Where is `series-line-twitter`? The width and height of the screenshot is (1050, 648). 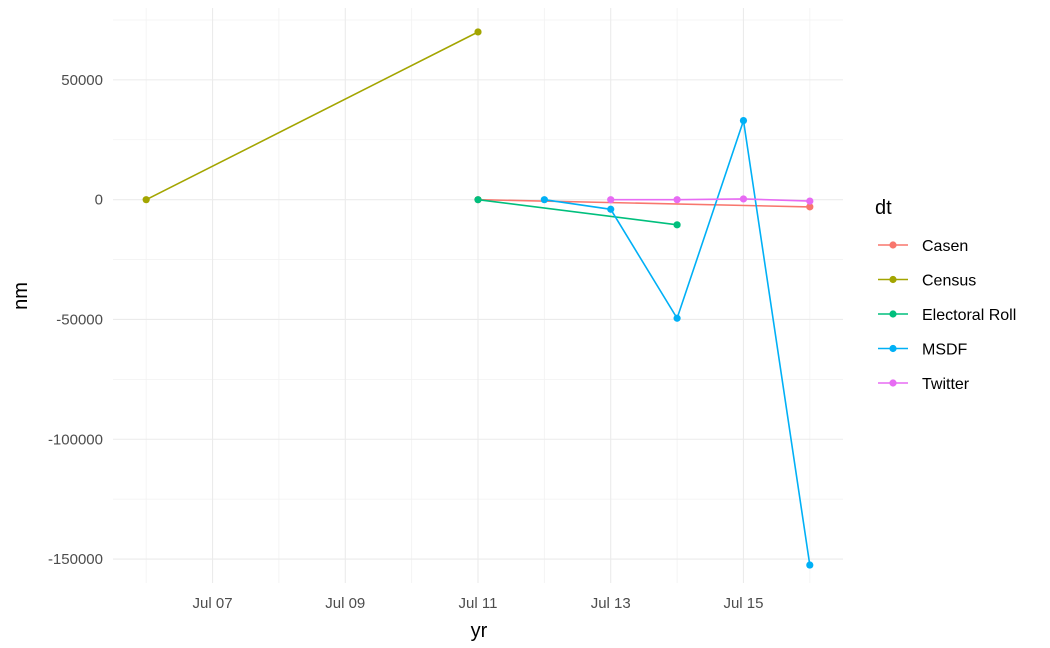
series-line-twitter is located at coordinates (710, 200).